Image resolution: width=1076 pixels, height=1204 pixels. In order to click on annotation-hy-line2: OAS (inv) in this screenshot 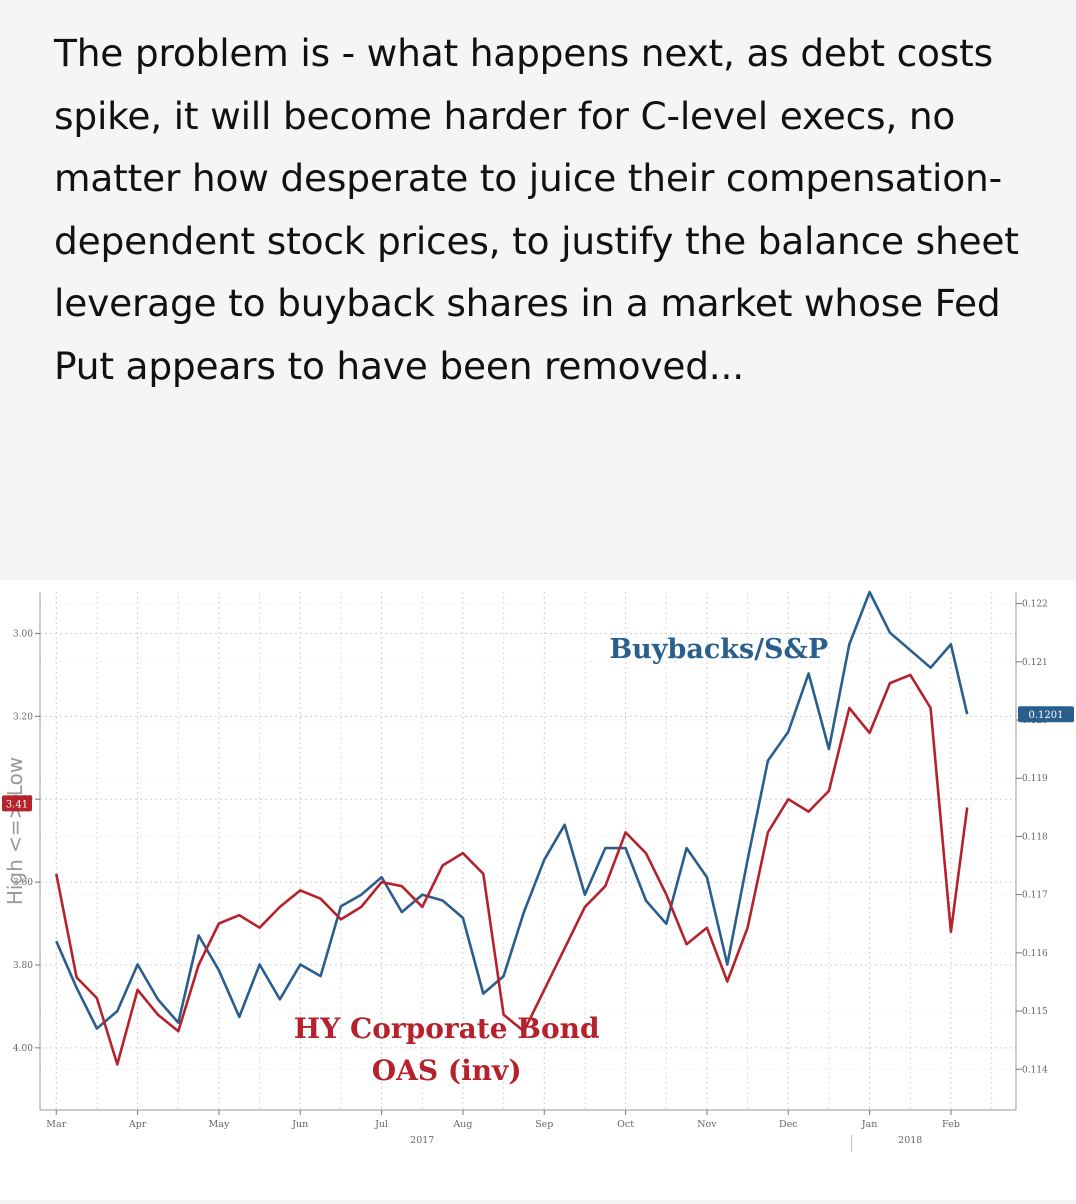, I will do `click(447, 1070)`.